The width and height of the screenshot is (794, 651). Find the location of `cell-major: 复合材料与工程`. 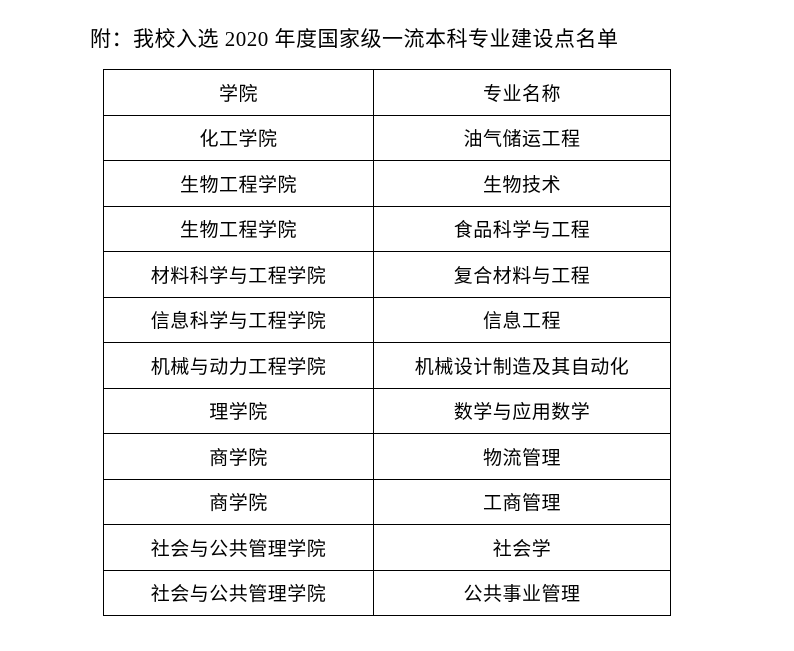

cell-major: 复合材料与工程 is located at coordinates (522, 274).